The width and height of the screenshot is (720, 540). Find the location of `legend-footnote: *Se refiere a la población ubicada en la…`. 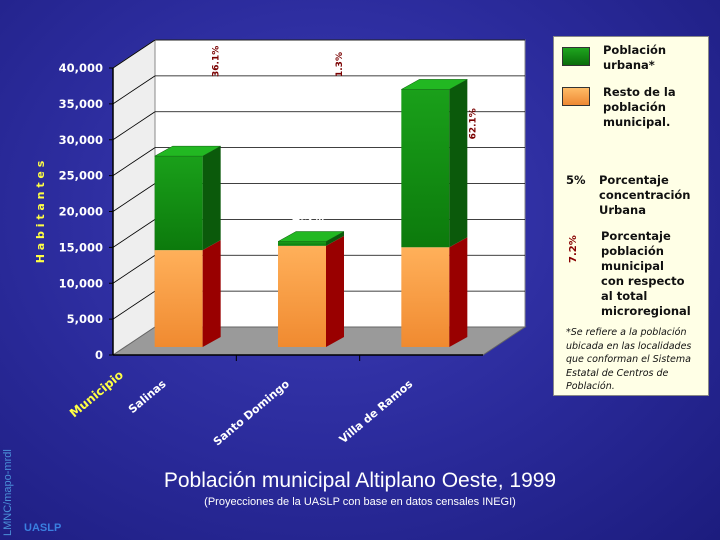

legend-footnote: *Se refiere a la población ubicada en la… is located at coordinates (629, 359).